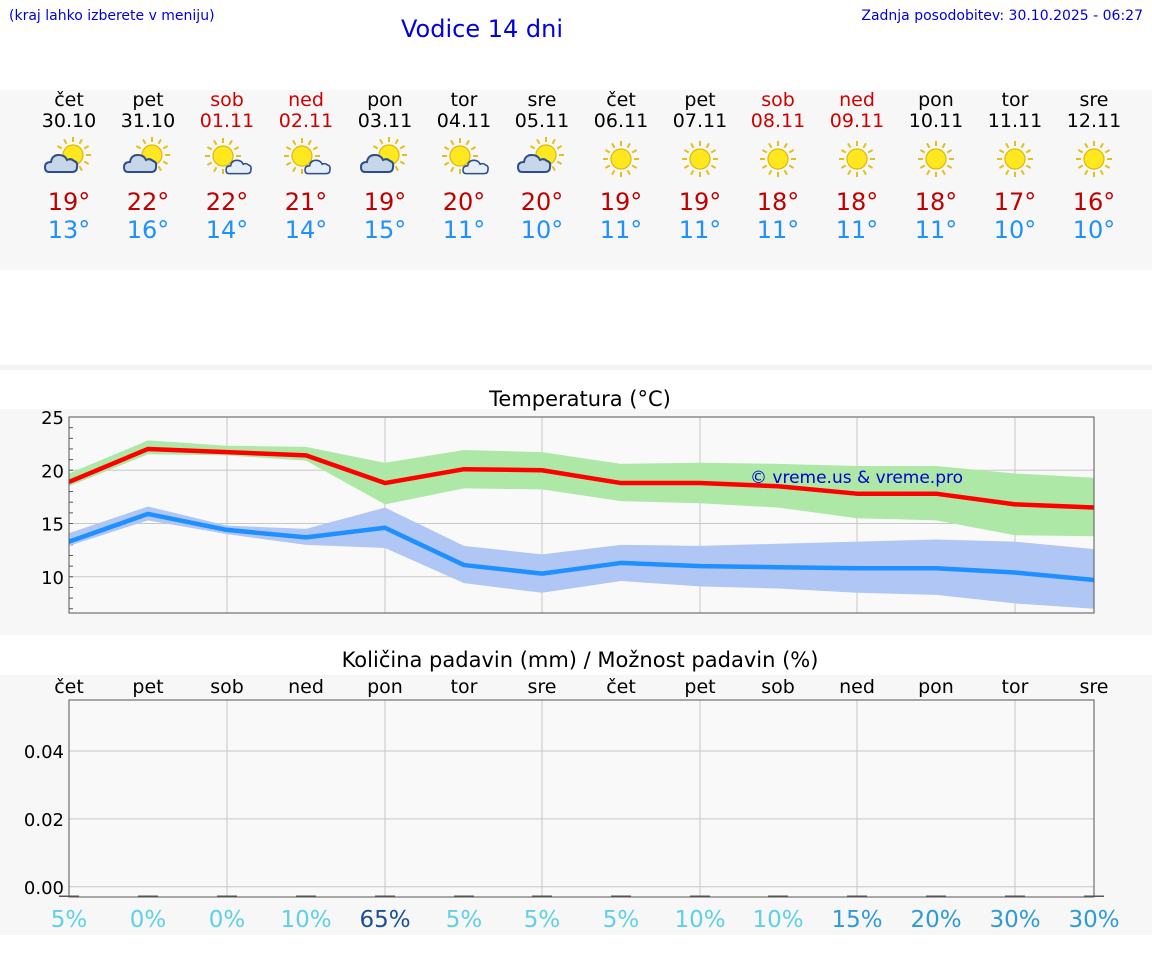 The image size is (1152, 975). What do you see at coordinates (69, 230) in the screenshot?
I see `min-temperature: 13°` at bounding box center [69, 230].